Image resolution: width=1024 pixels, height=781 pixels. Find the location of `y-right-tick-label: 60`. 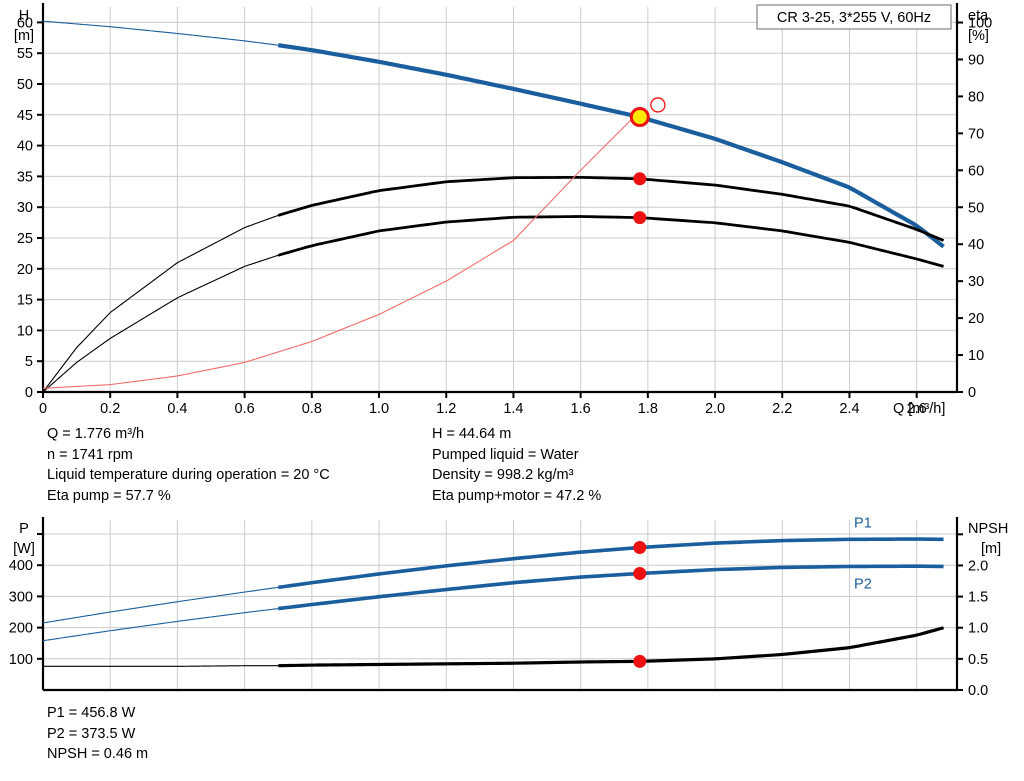

y-right-tick-label: 60 is located at coordinates (976, 171).